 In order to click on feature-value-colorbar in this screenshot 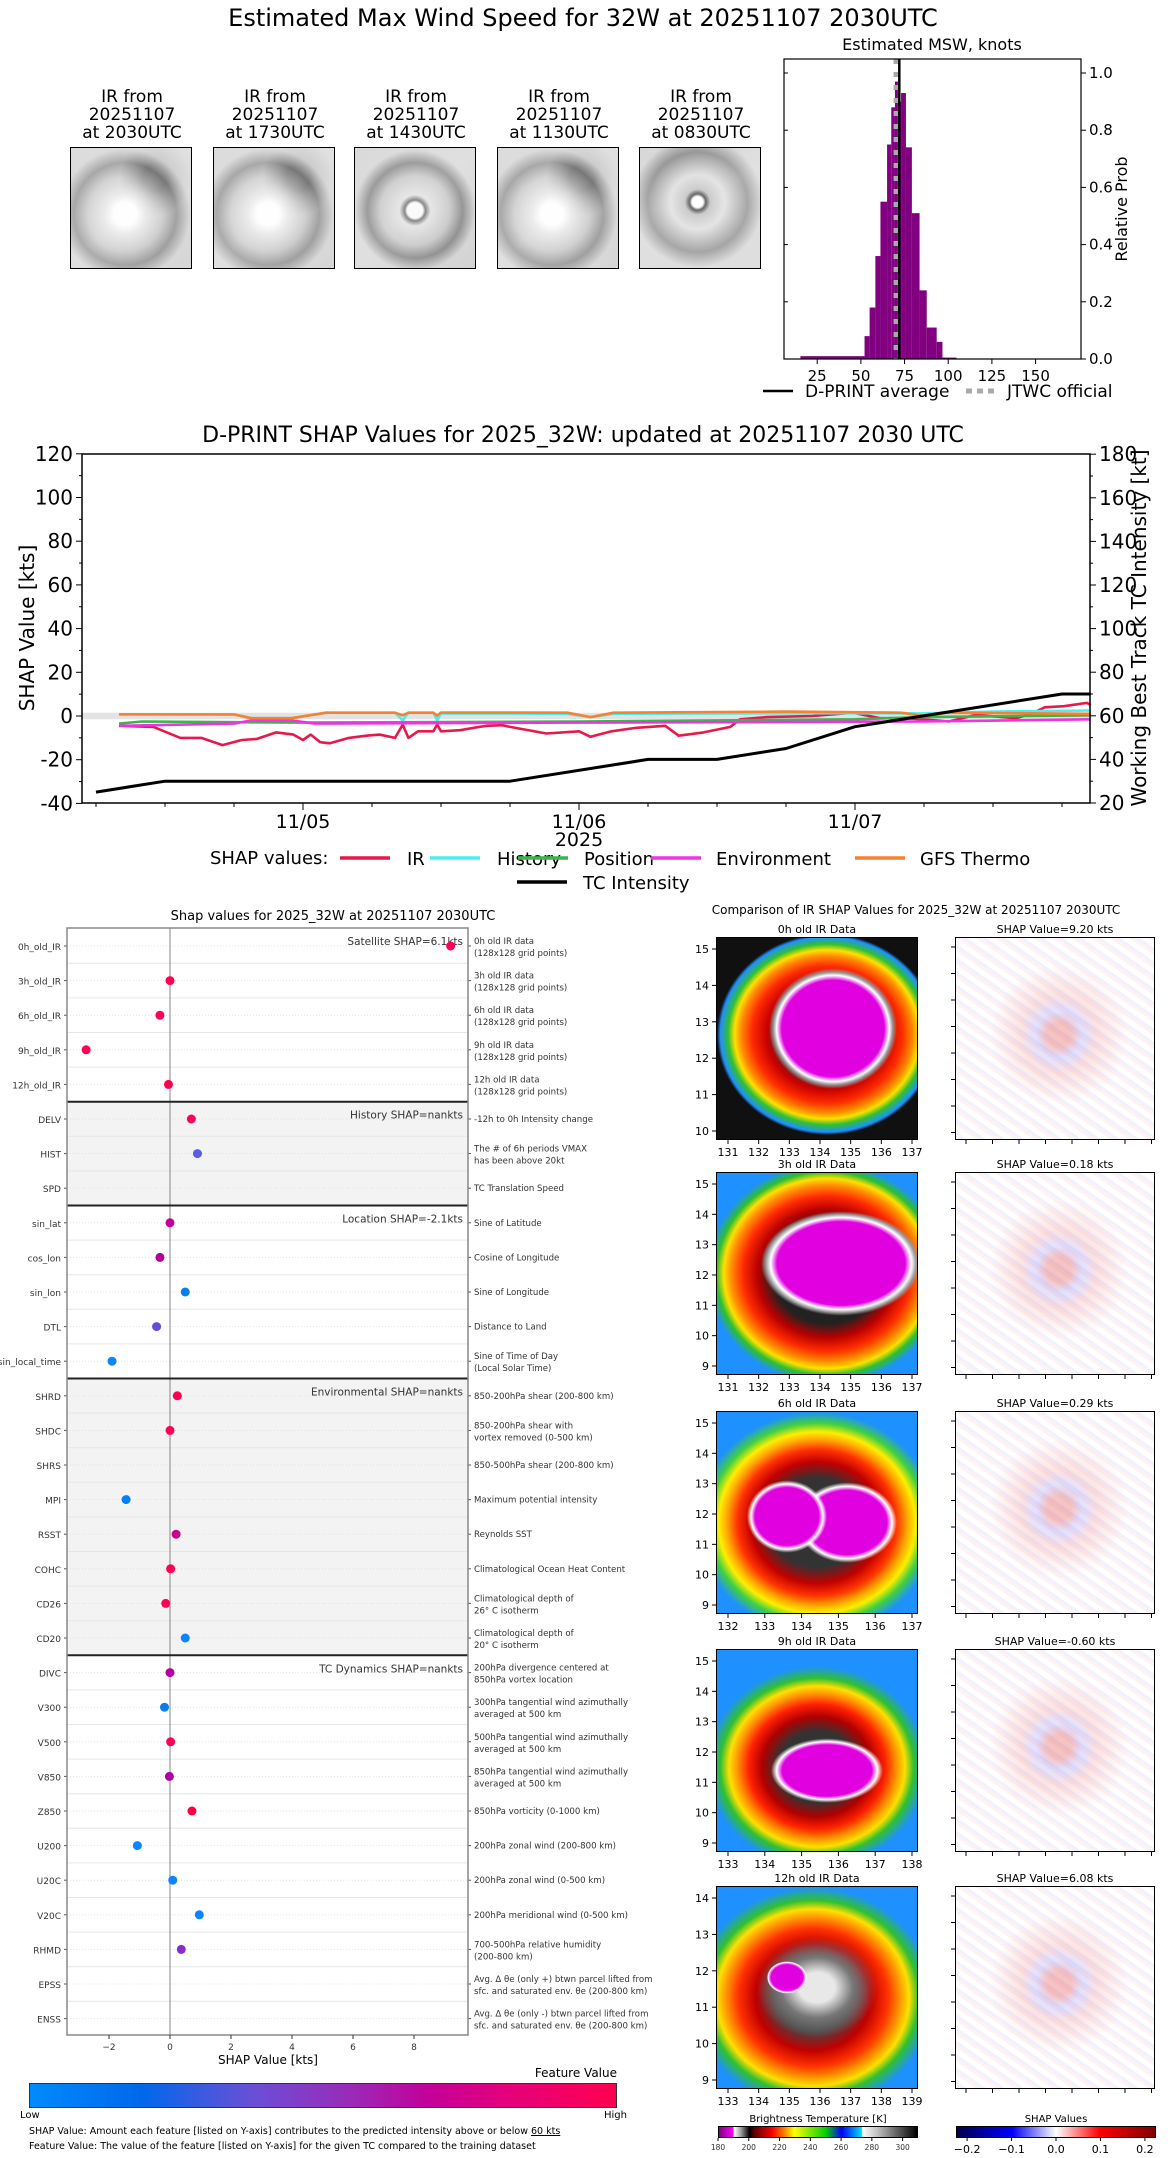, I will do `click(323, 2095)`.